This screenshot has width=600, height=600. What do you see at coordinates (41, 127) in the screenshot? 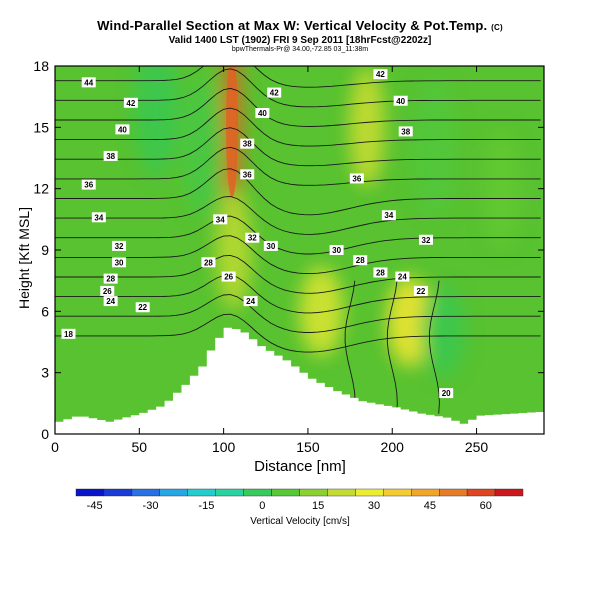
I see `y-tick-label-5: 15` at bounding box center [41, 127].